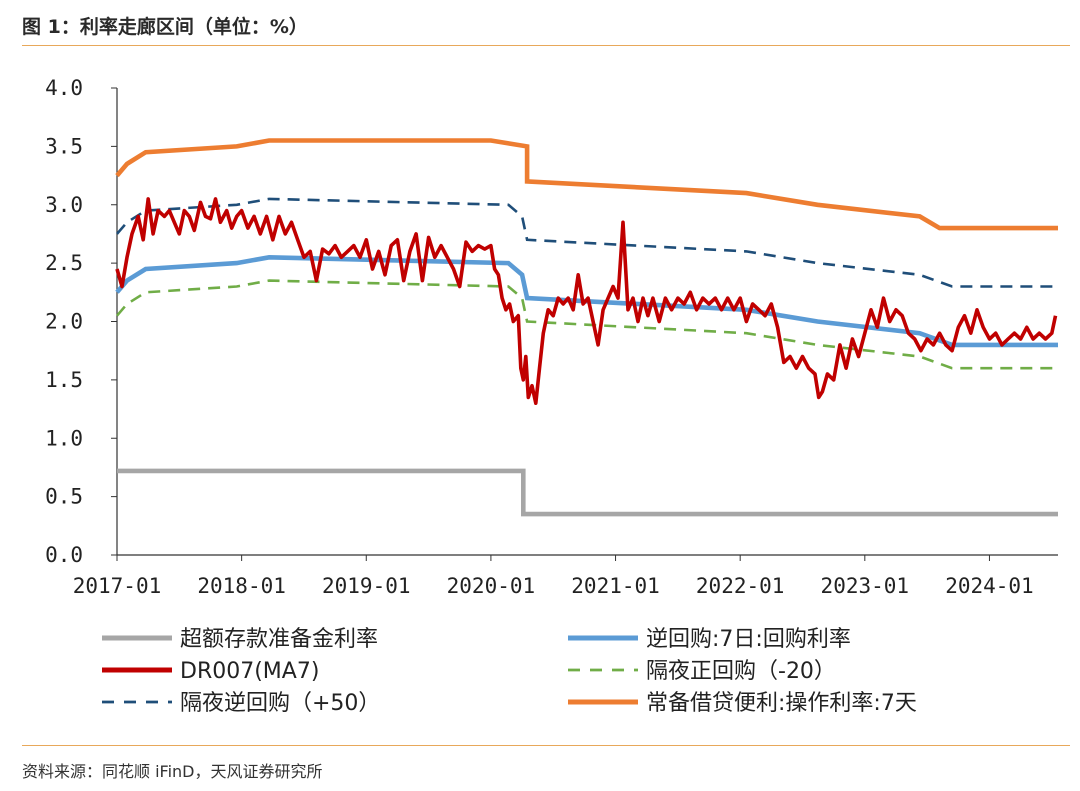 This screenshot has height=791, width=1080. What do you see at coordinates (64, 205) in the screenshot?
I see `y-tick-label: 3.0` at bounding box center [64, 205].